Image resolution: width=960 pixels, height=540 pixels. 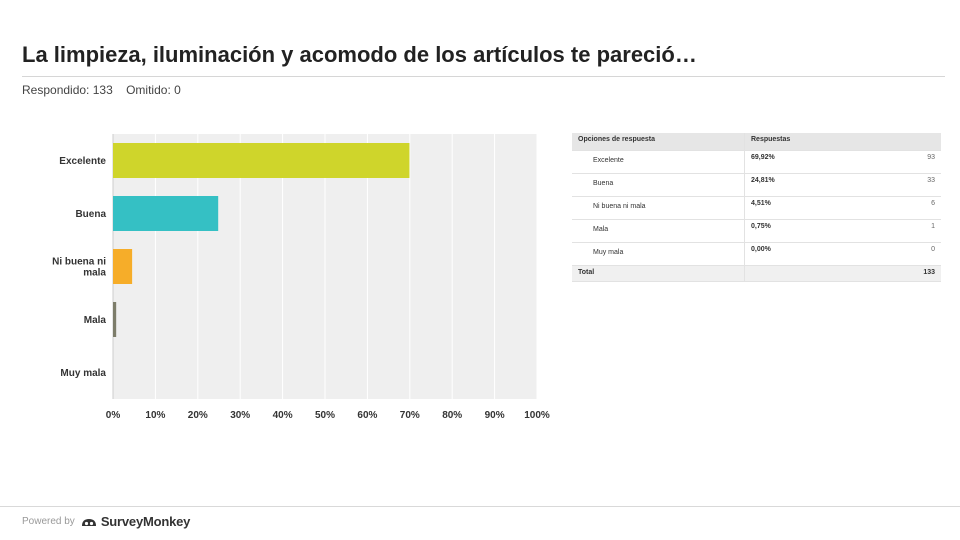 What do you see at coordinates (905, 231) in the screenshot?
I see `row-count: 1` at bounding box center [905, 231].